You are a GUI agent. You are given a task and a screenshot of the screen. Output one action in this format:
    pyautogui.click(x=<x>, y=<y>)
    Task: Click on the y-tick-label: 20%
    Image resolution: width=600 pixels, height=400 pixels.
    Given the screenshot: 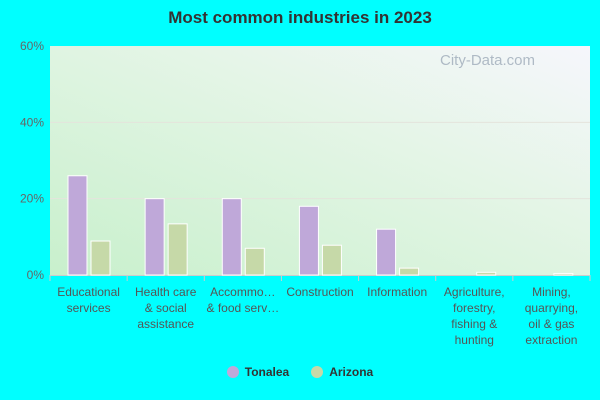 What is the action you would take?
    pyautogui.click(x=32, y=199)
    